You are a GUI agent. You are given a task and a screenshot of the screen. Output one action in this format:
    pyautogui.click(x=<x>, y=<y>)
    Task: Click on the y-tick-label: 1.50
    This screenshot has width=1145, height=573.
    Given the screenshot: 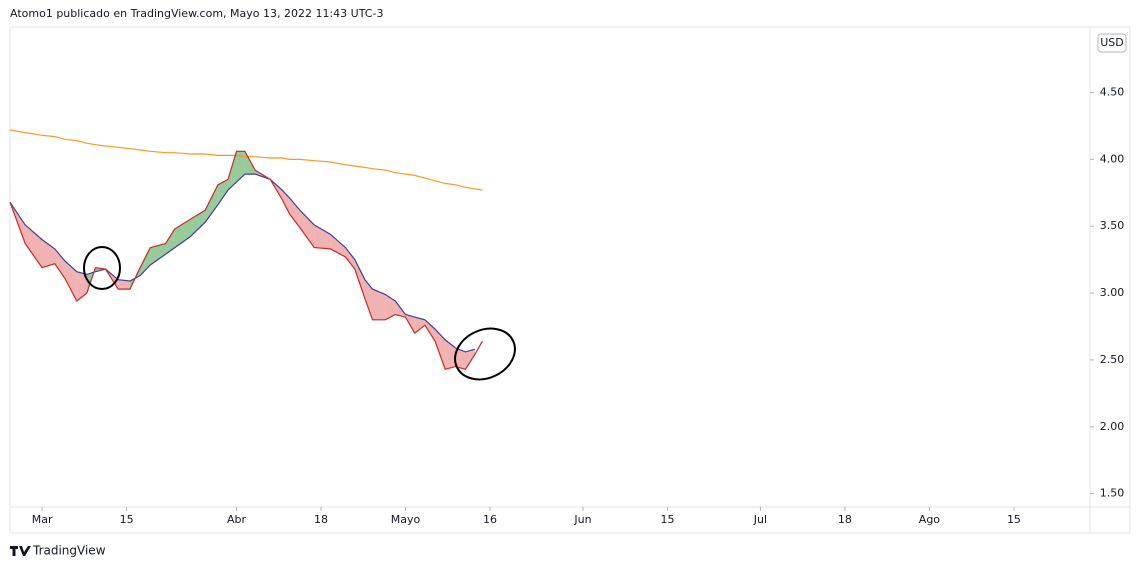 What is the action you would take?
    pyautogui.click(x=1112, y=493)
    